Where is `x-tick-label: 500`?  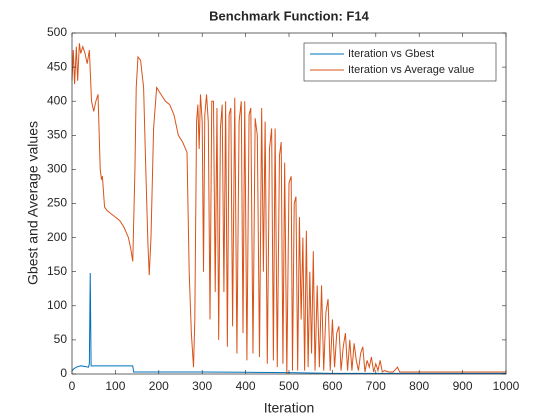 x-tick-label: 500 is located at coordinates (289, 386).